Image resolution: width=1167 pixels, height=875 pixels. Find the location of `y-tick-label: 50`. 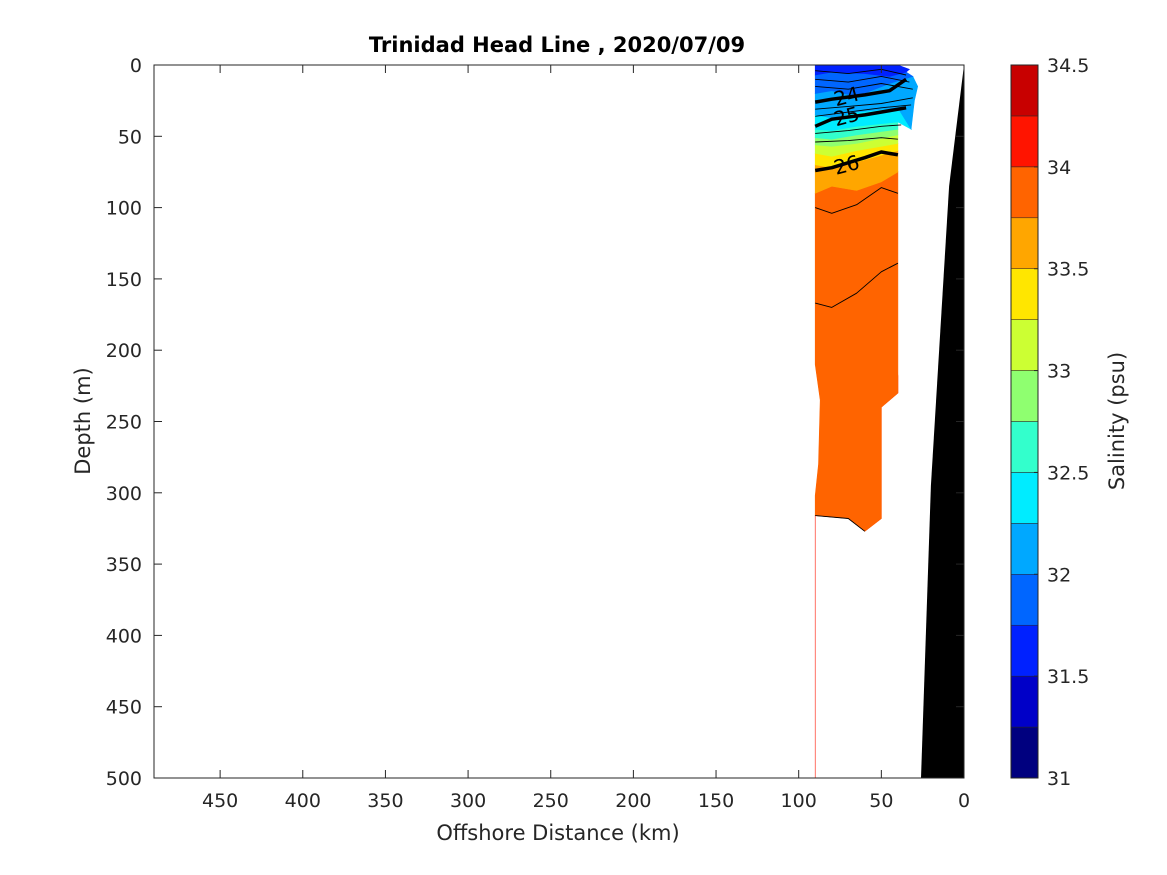

y-tick-label: 50 is located at coordinates (130, 137).